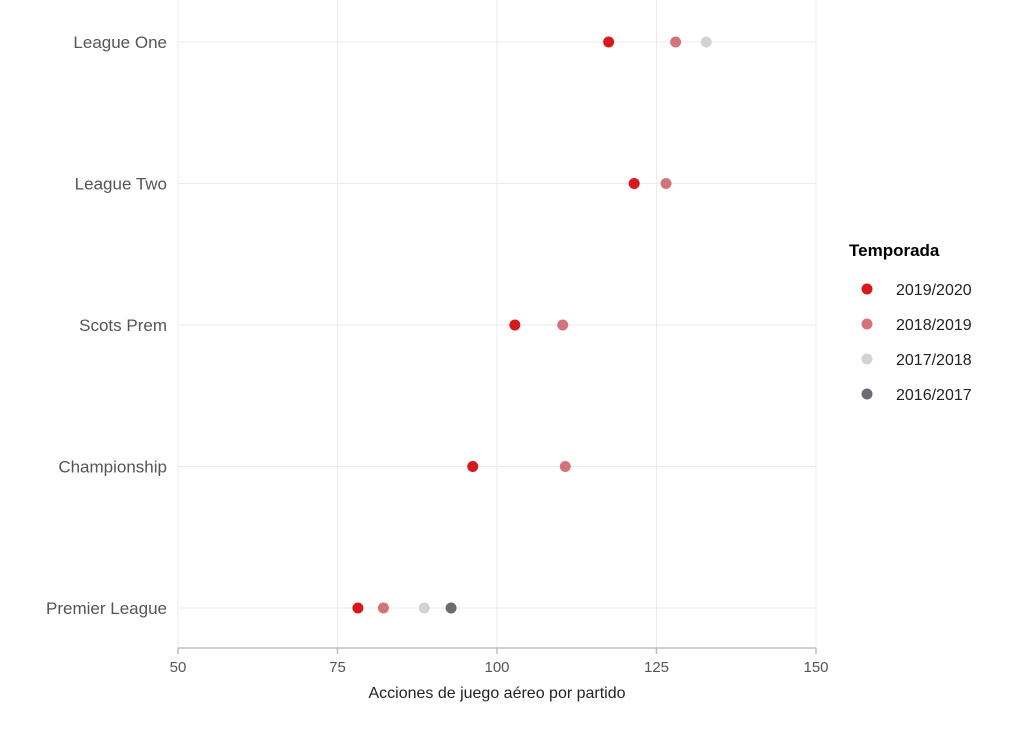 This screenshot has width=1024, height=731. Describe the element at coordinates (934, 395) in the screenshot. I see `legend-label: 2016/2017` at that location.